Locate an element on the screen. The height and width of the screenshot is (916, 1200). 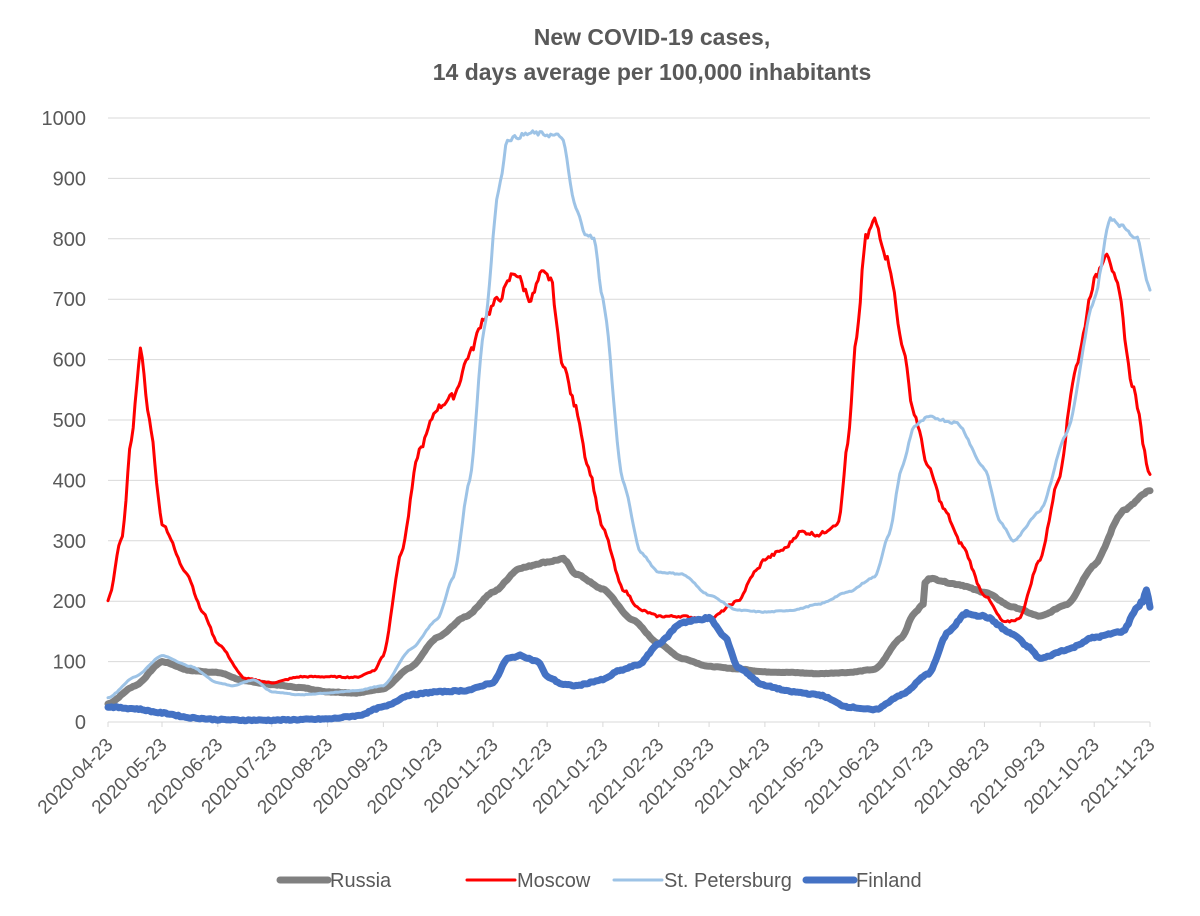
y-tick-label: 100 is located at coordinates (69, 663).